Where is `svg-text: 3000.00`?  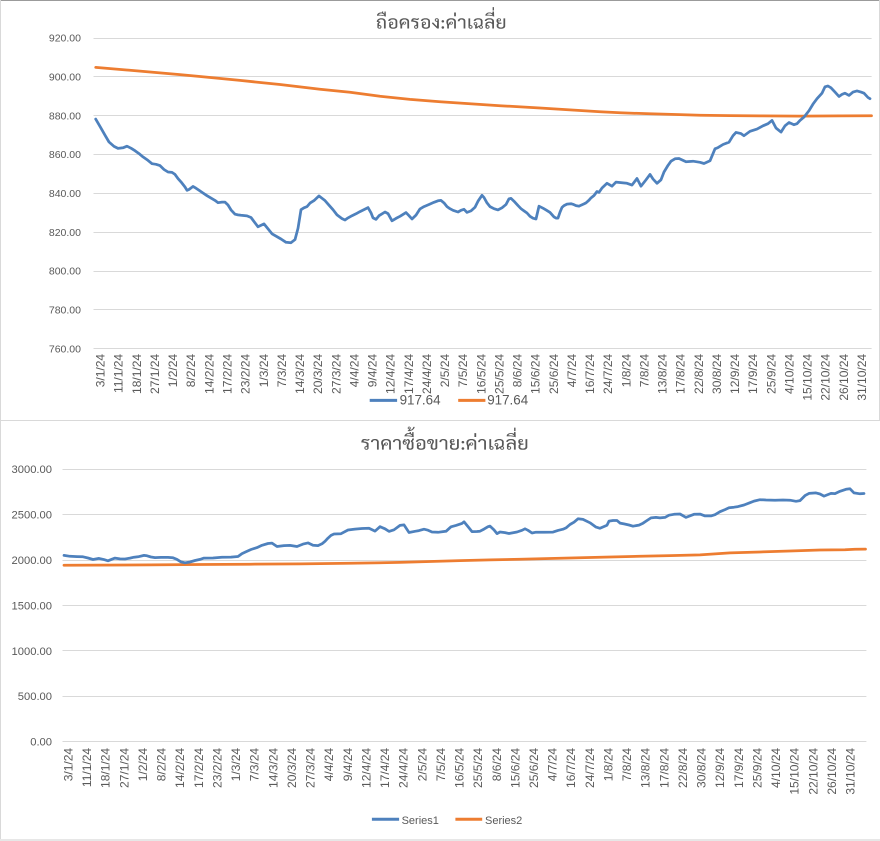
svg-text: 3000.00 is located at coordinates (32, 470).